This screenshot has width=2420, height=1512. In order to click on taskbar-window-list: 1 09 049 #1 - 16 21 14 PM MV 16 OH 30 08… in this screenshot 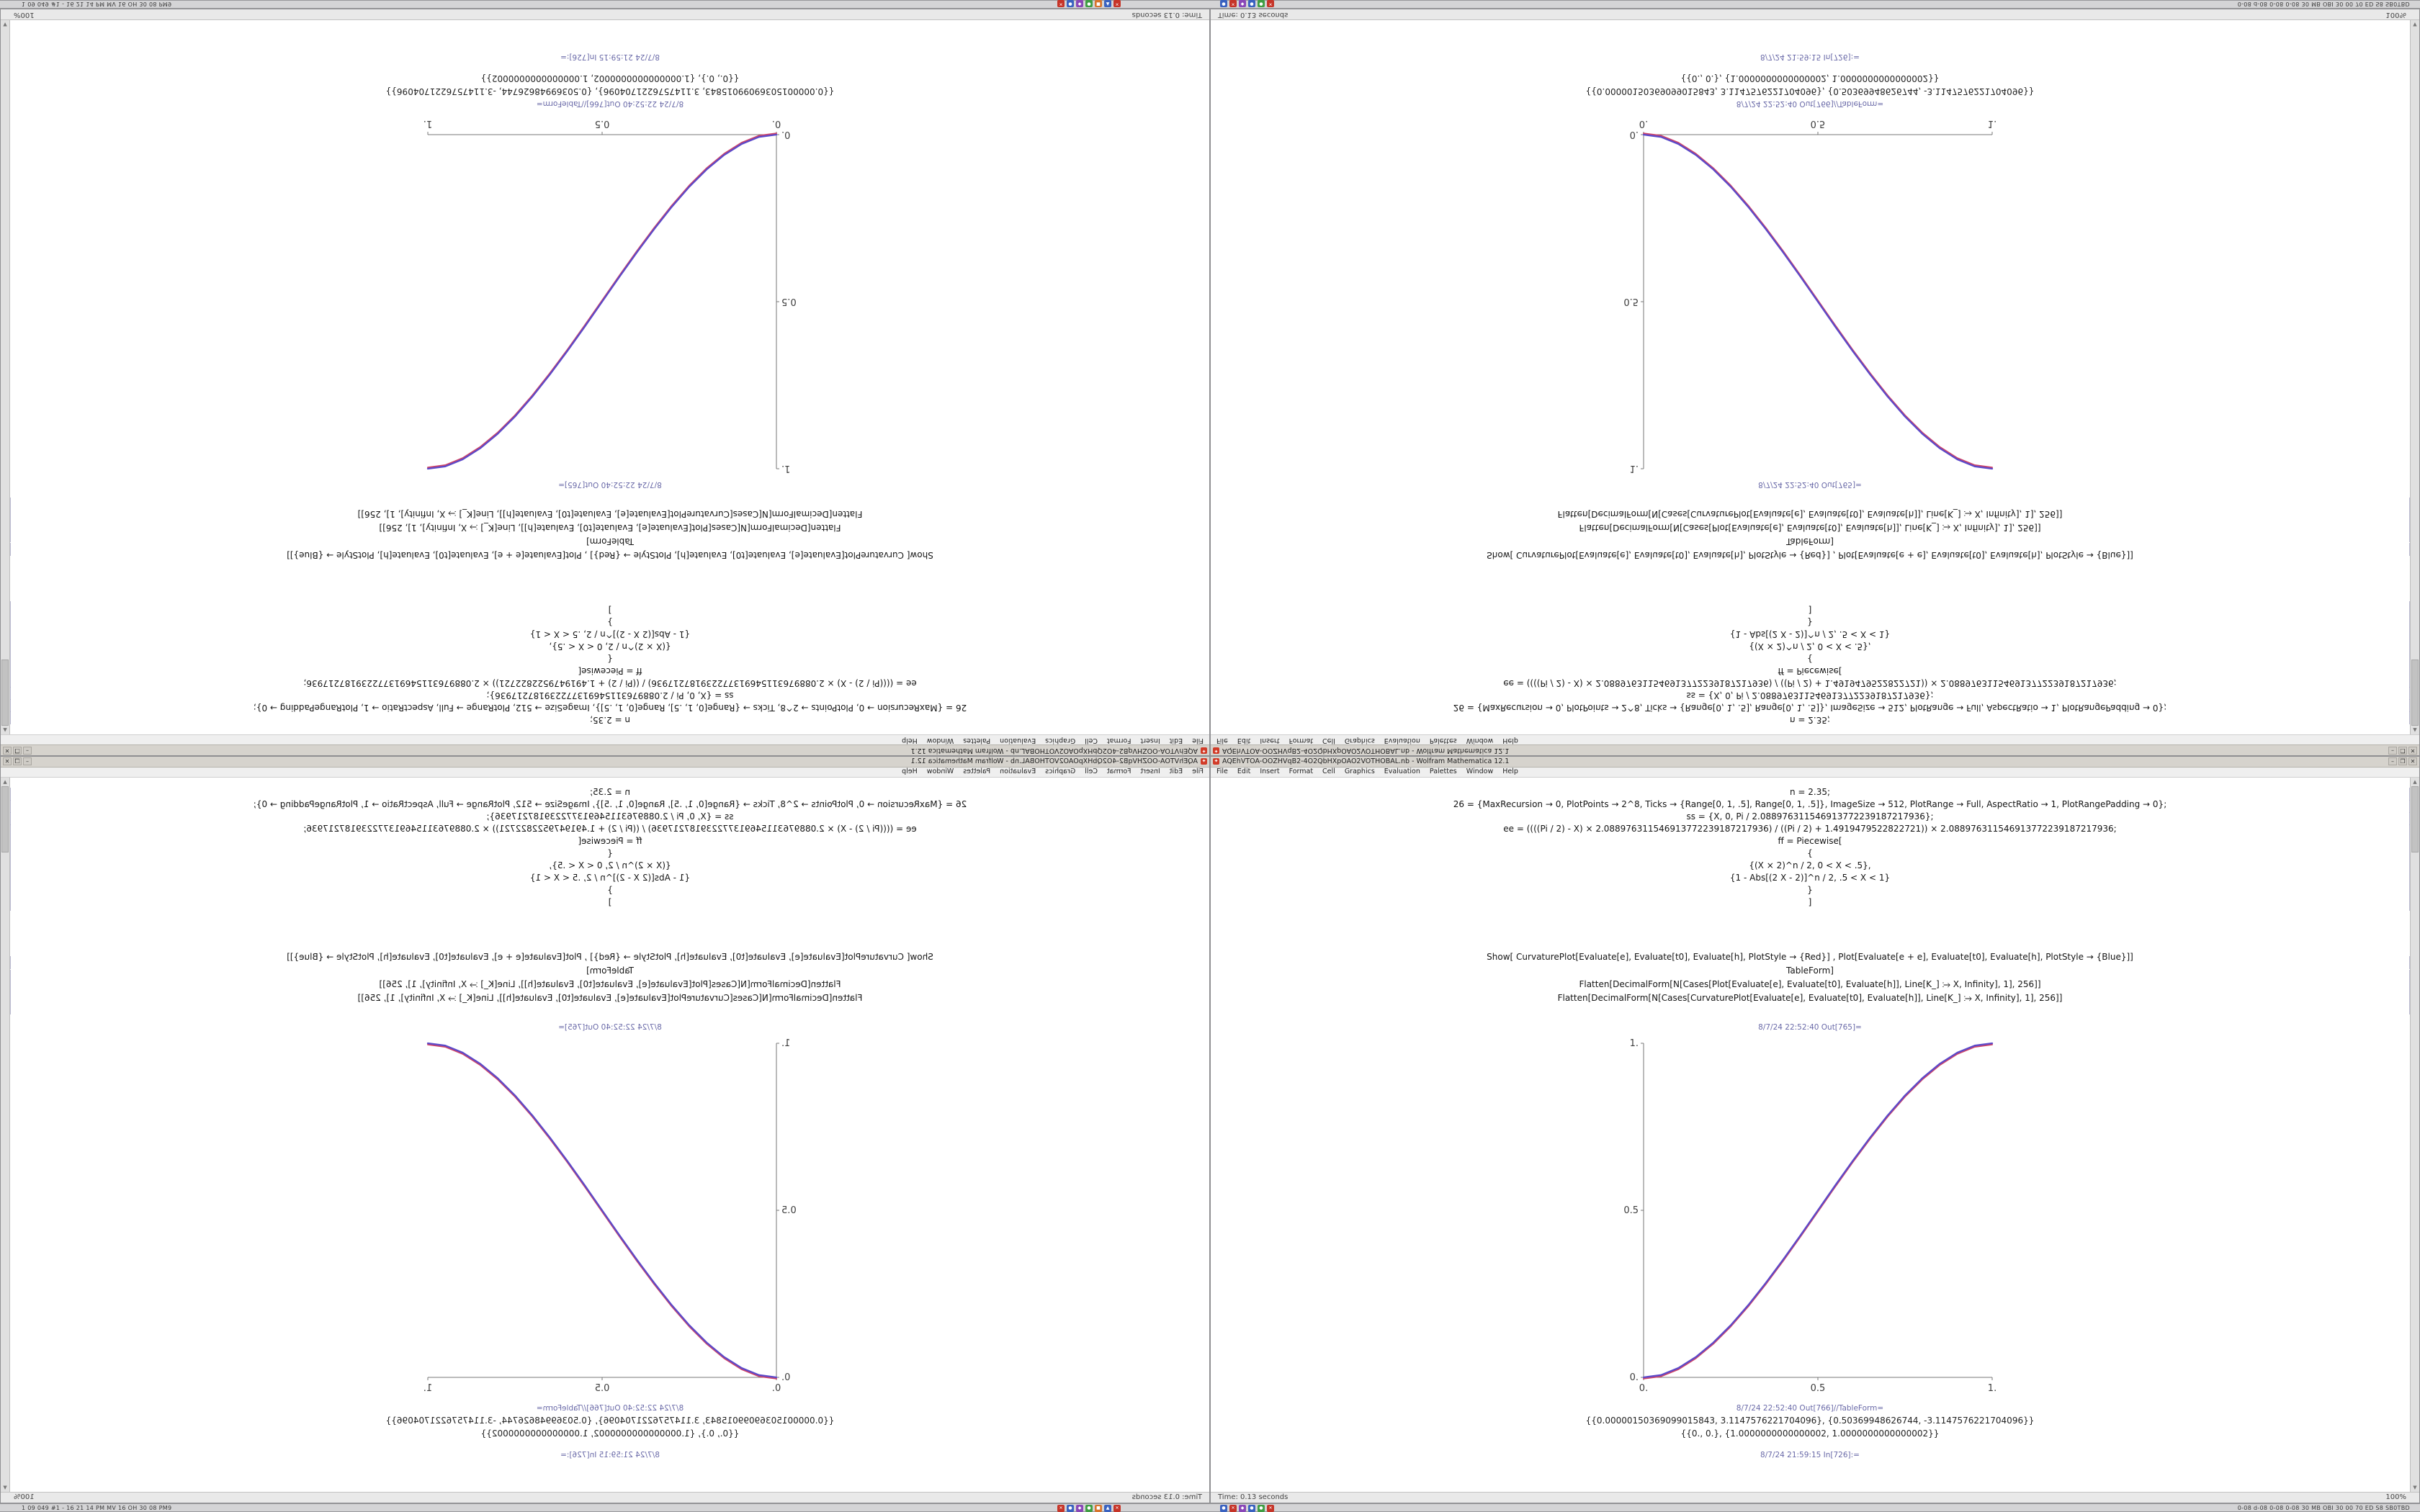, I will do `click(97, 1508)`.